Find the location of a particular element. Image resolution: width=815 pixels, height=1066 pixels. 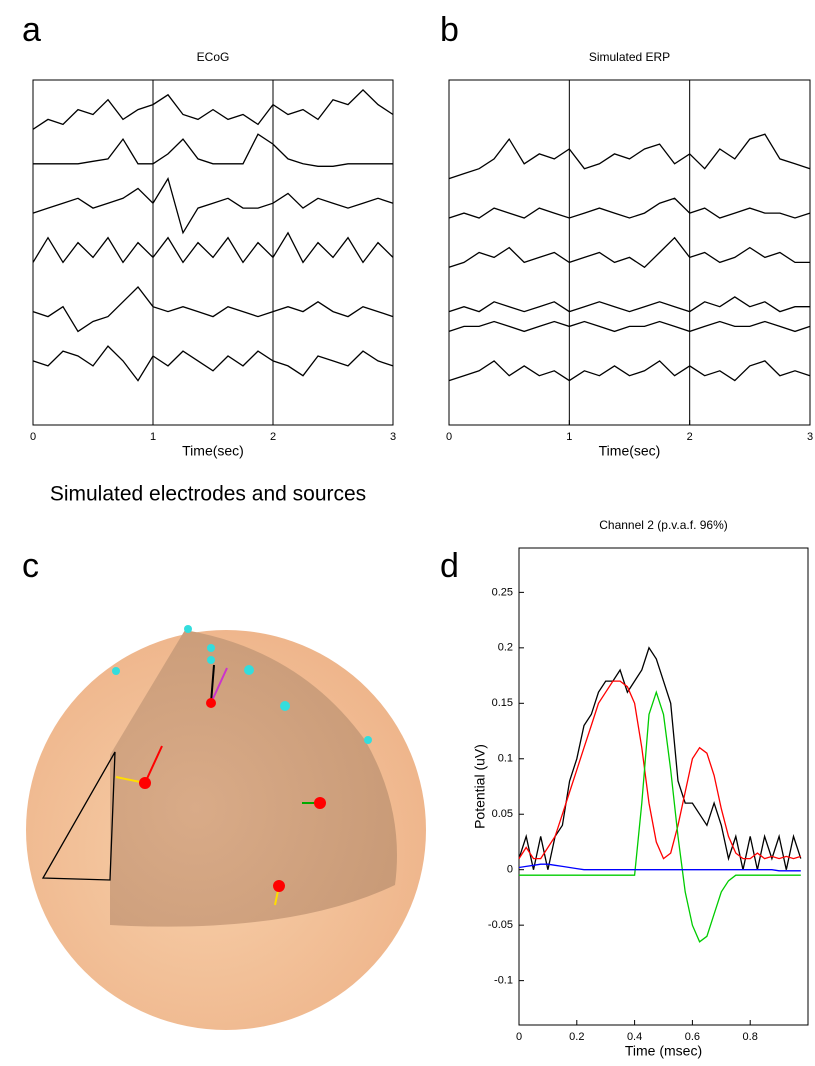

chart-title: Channel 2 (p.v.a.f. 96%) is located at coordinates (663, 525).